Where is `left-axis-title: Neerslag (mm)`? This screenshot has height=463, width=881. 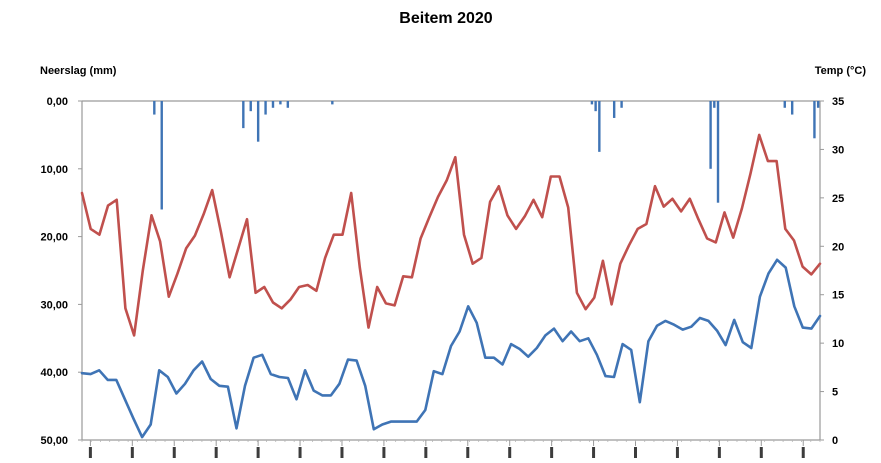 left-axis-title: Neerslag (mm) is located at coordinates (78, 71).